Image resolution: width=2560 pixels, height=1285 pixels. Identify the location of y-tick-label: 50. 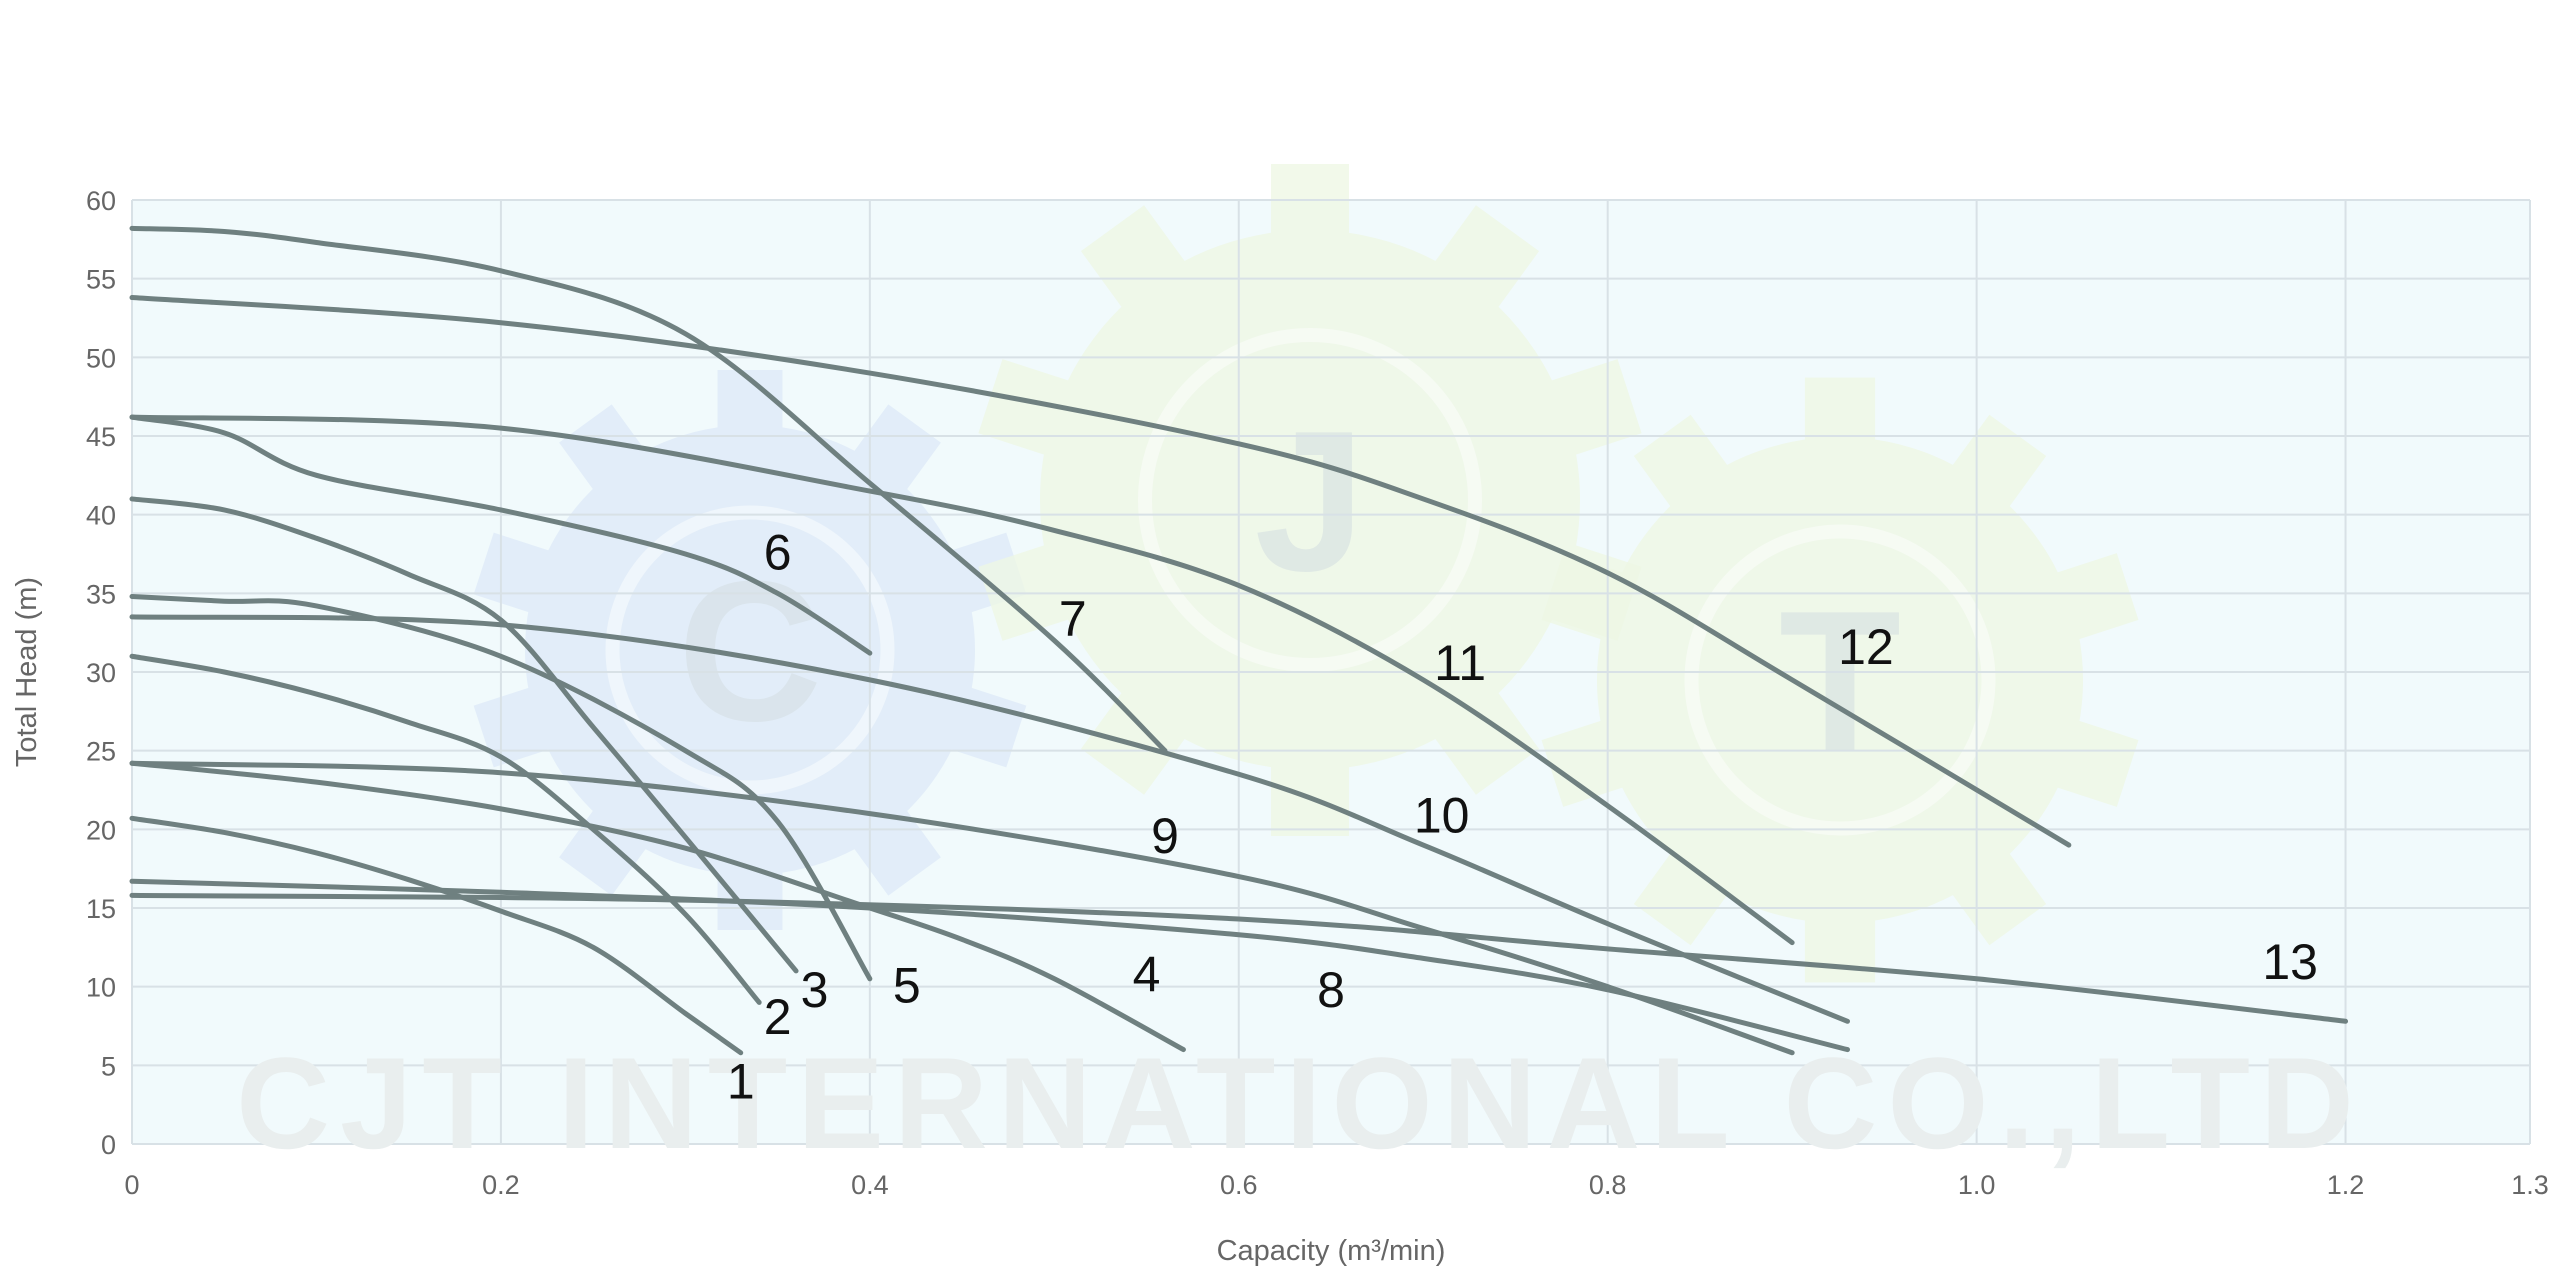
(101, 358).